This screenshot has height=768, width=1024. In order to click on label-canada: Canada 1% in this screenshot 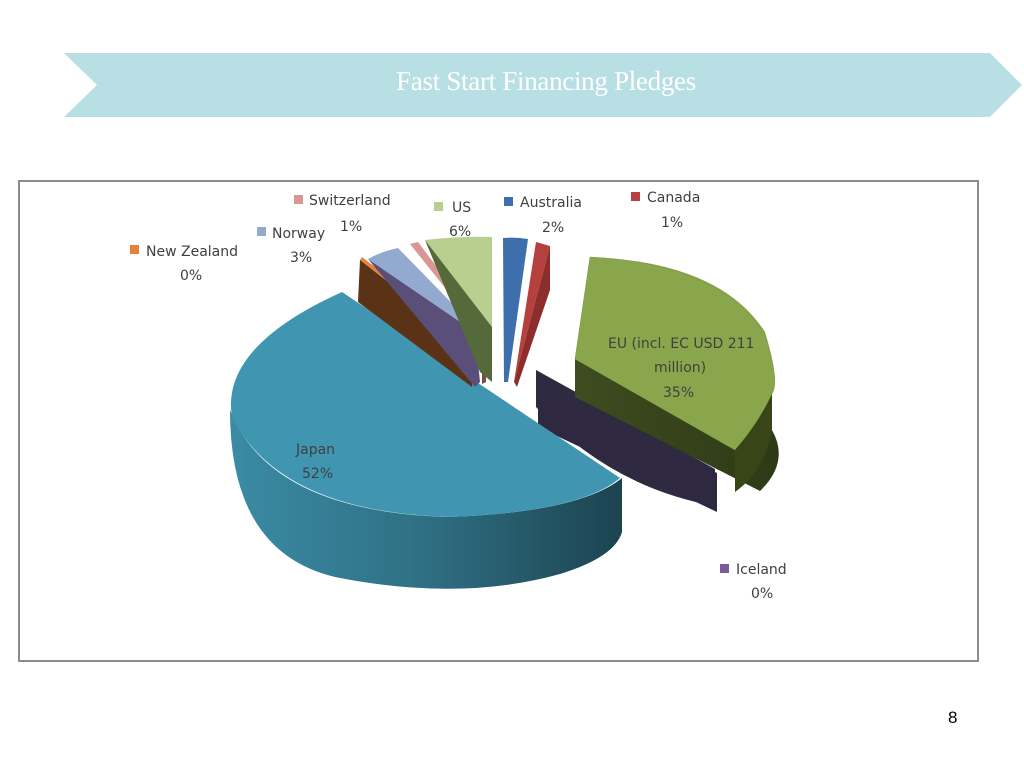, I will do `click(665, 210)`.